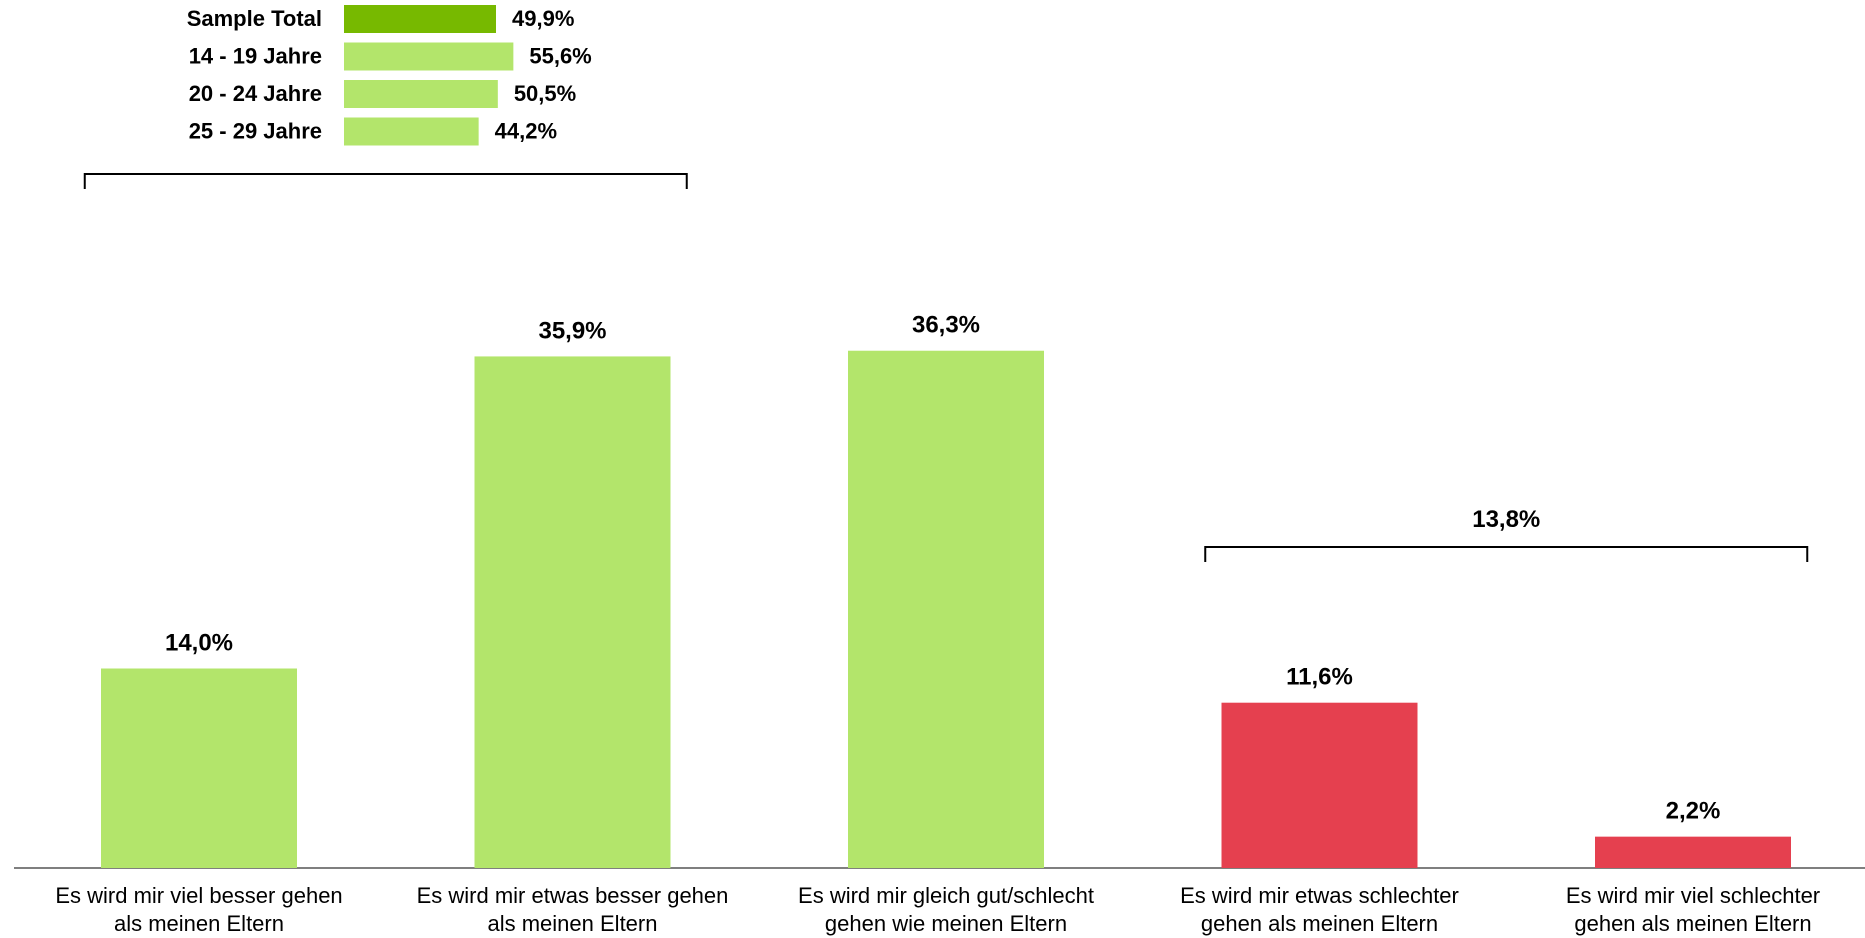  What do you see at coordinates (1506, 519) in the screenshot?
I see `bracket-value-label-1: 13,8%` at bounding box center [1506, 519].